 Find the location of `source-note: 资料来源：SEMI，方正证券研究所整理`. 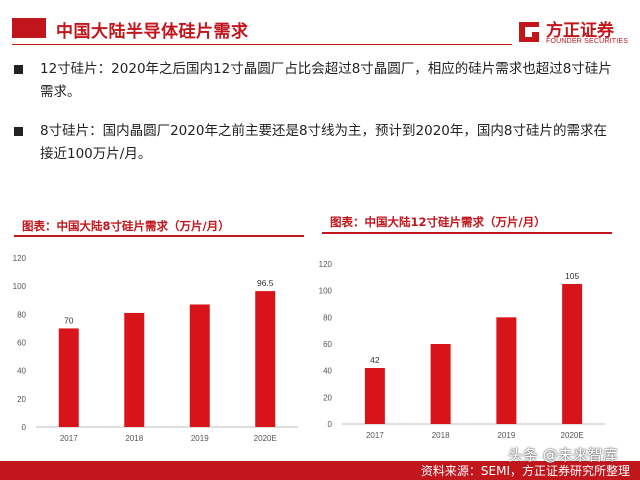

source-note: 资料来源：SEMI，方正证券研究所整理 is located at coordinates (525, 471).